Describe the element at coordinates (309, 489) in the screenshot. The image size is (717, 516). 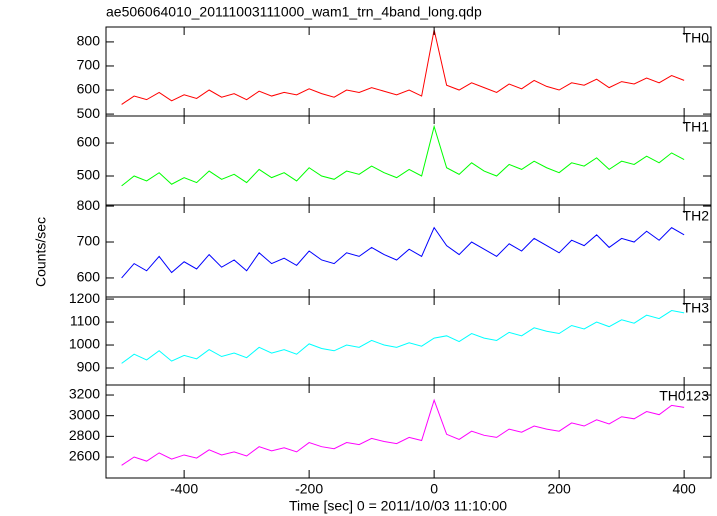
I see `x-tick-label: -200` at that location.